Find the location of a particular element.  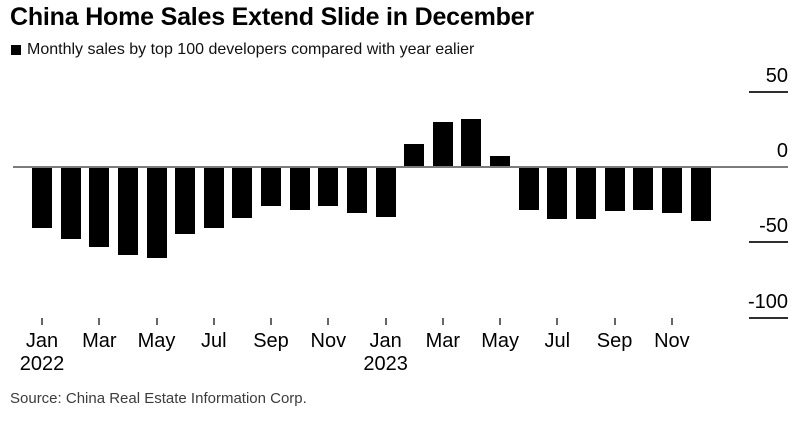

bar-may-2023 is located at coordinates (500, 161).